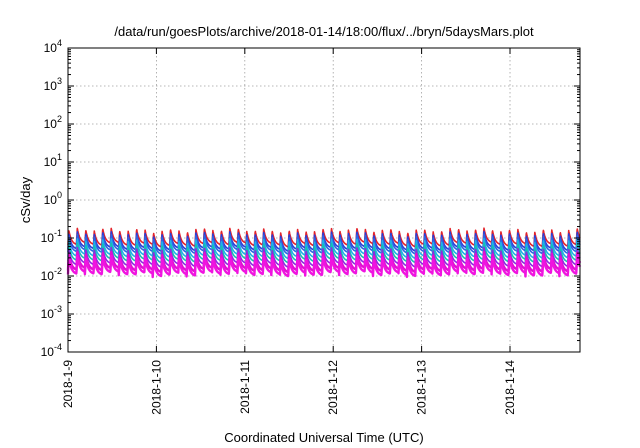 This screenshot has height=448, width=640. I want to click on y-tick-label: 10⁻³, so click(51, 312).